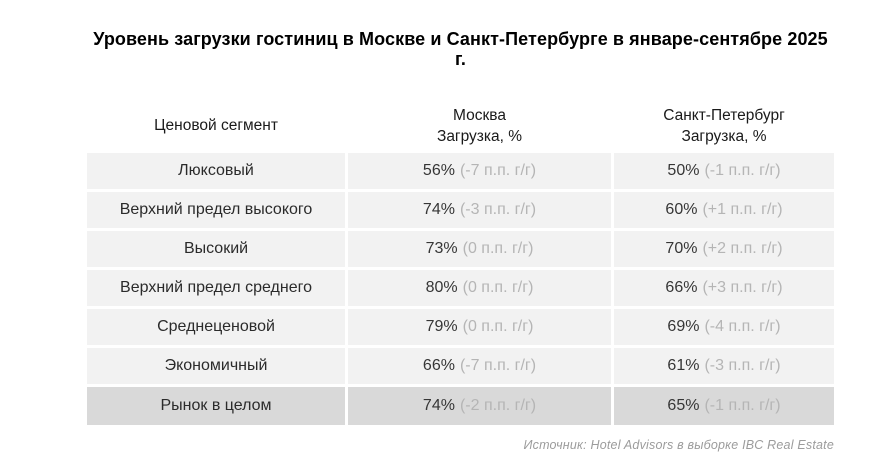  I want to click on moscow-value: 80%, so click(441, 287).